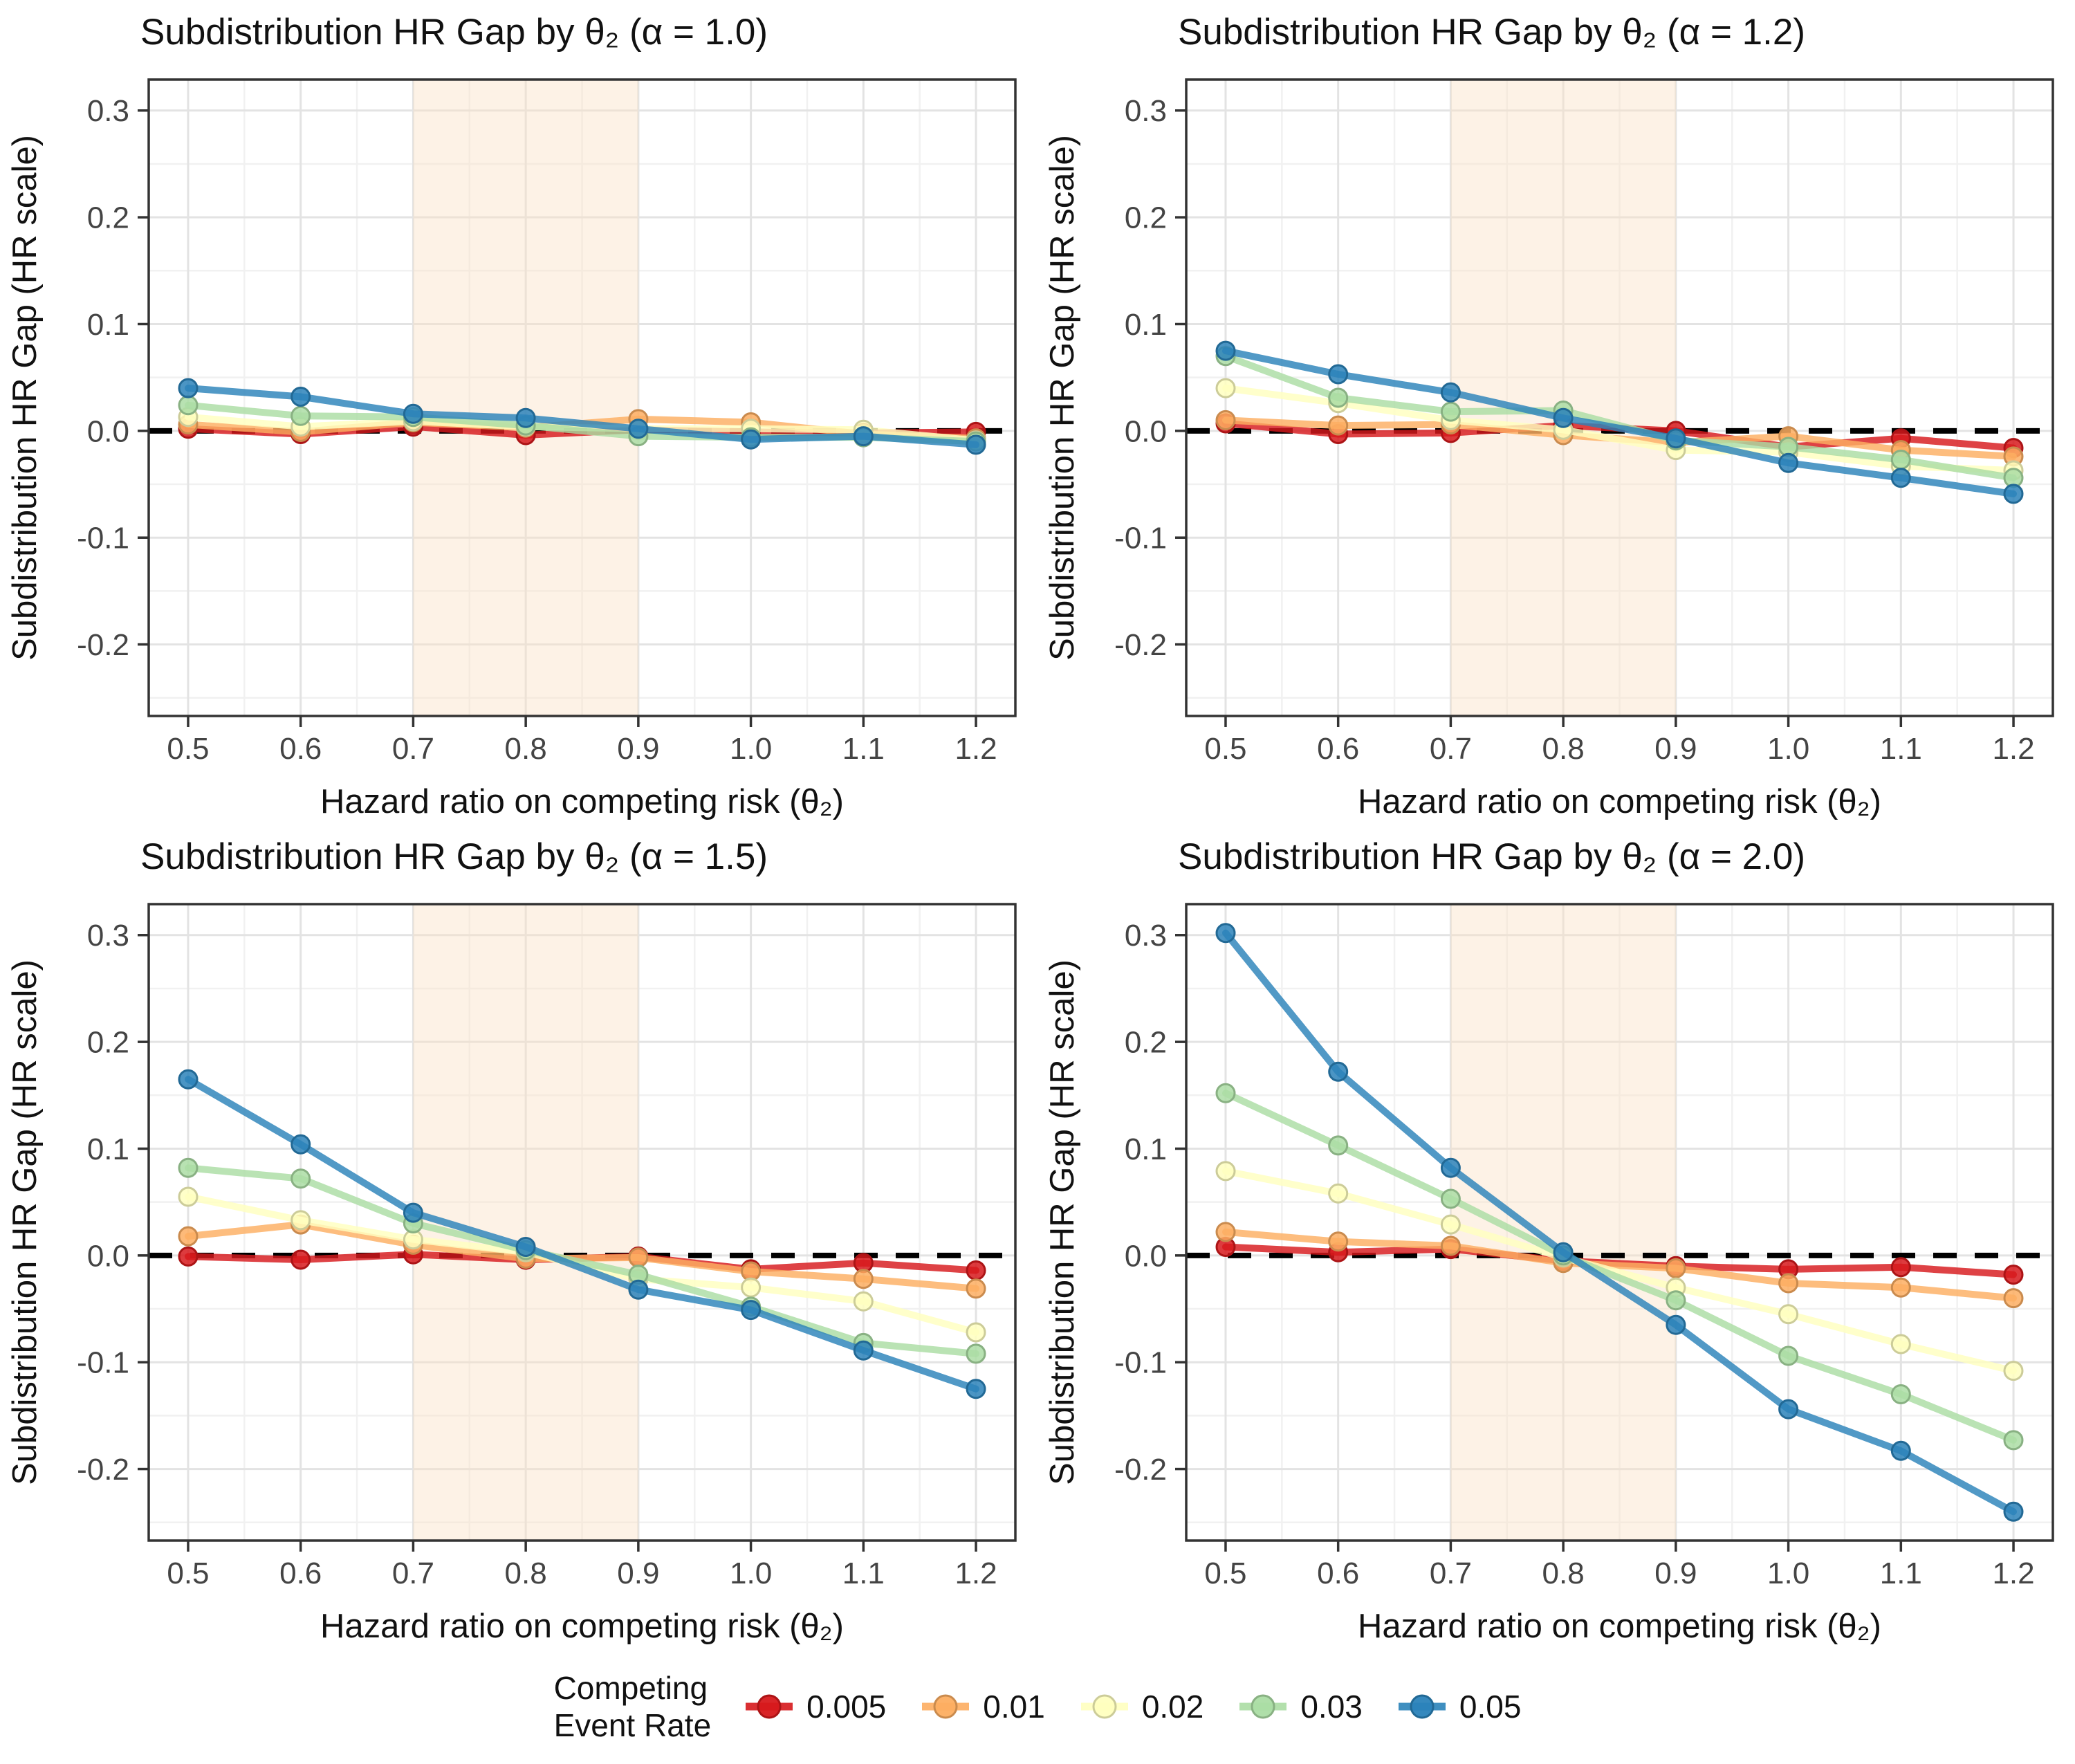  What do you see at coordinates (526, 1573) in the screenshot?
I see `x-tick-label: 0.8` at bounding box center [526, 1573].